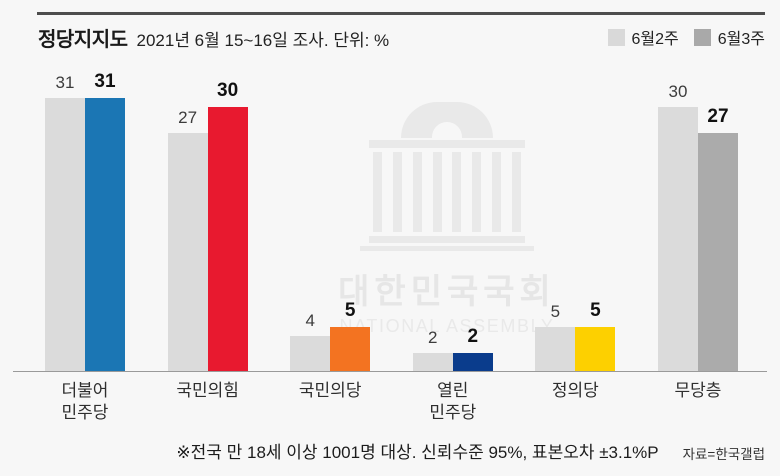 Image resolution: width=780 pixels, height=476 pixels. Describe the element at coordinates (686, 37) in the screenshot. I see `legend: 6월2주 6월3주` at that location.